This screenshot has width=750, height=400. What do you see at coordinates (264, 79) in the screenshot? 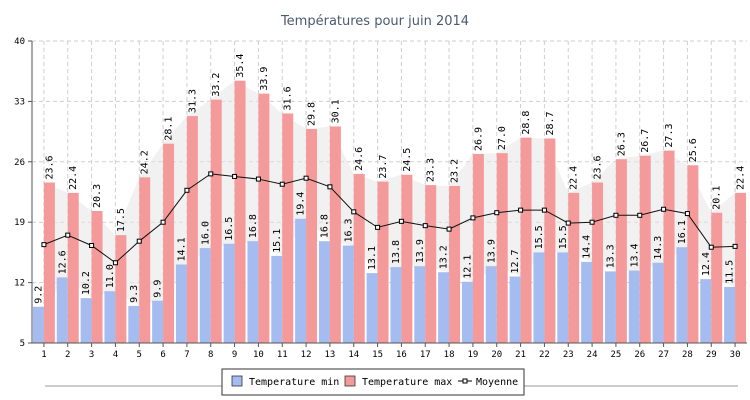
I see `bar-max-label: 33.9` at bounding box center [264, 79].